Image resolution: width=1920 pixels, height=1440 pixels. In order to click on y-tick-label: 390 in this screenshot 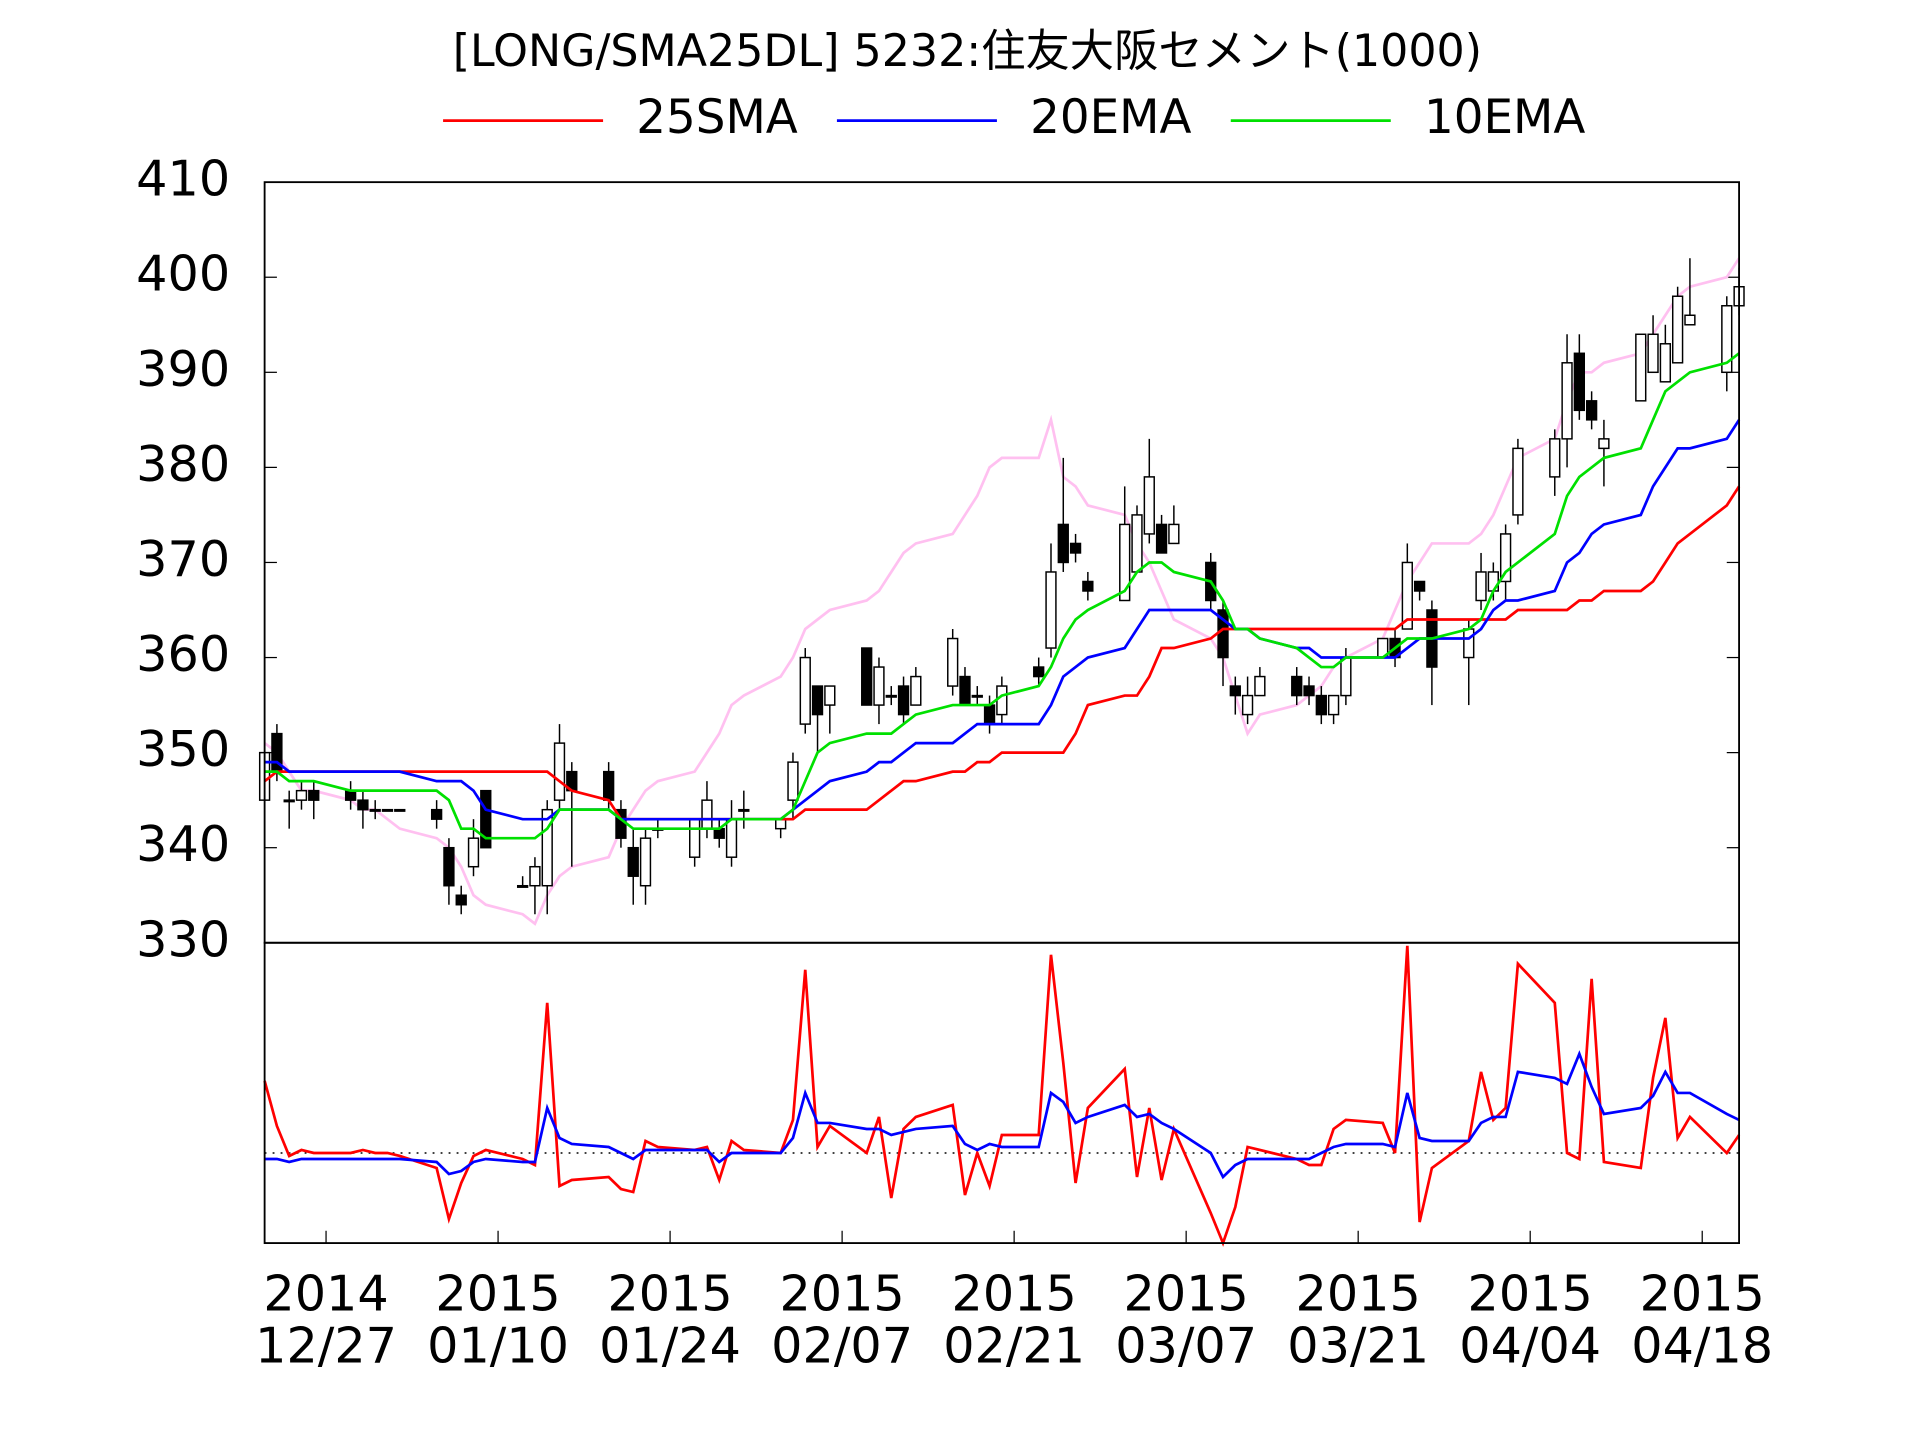, I will do `click(183, 369)`.